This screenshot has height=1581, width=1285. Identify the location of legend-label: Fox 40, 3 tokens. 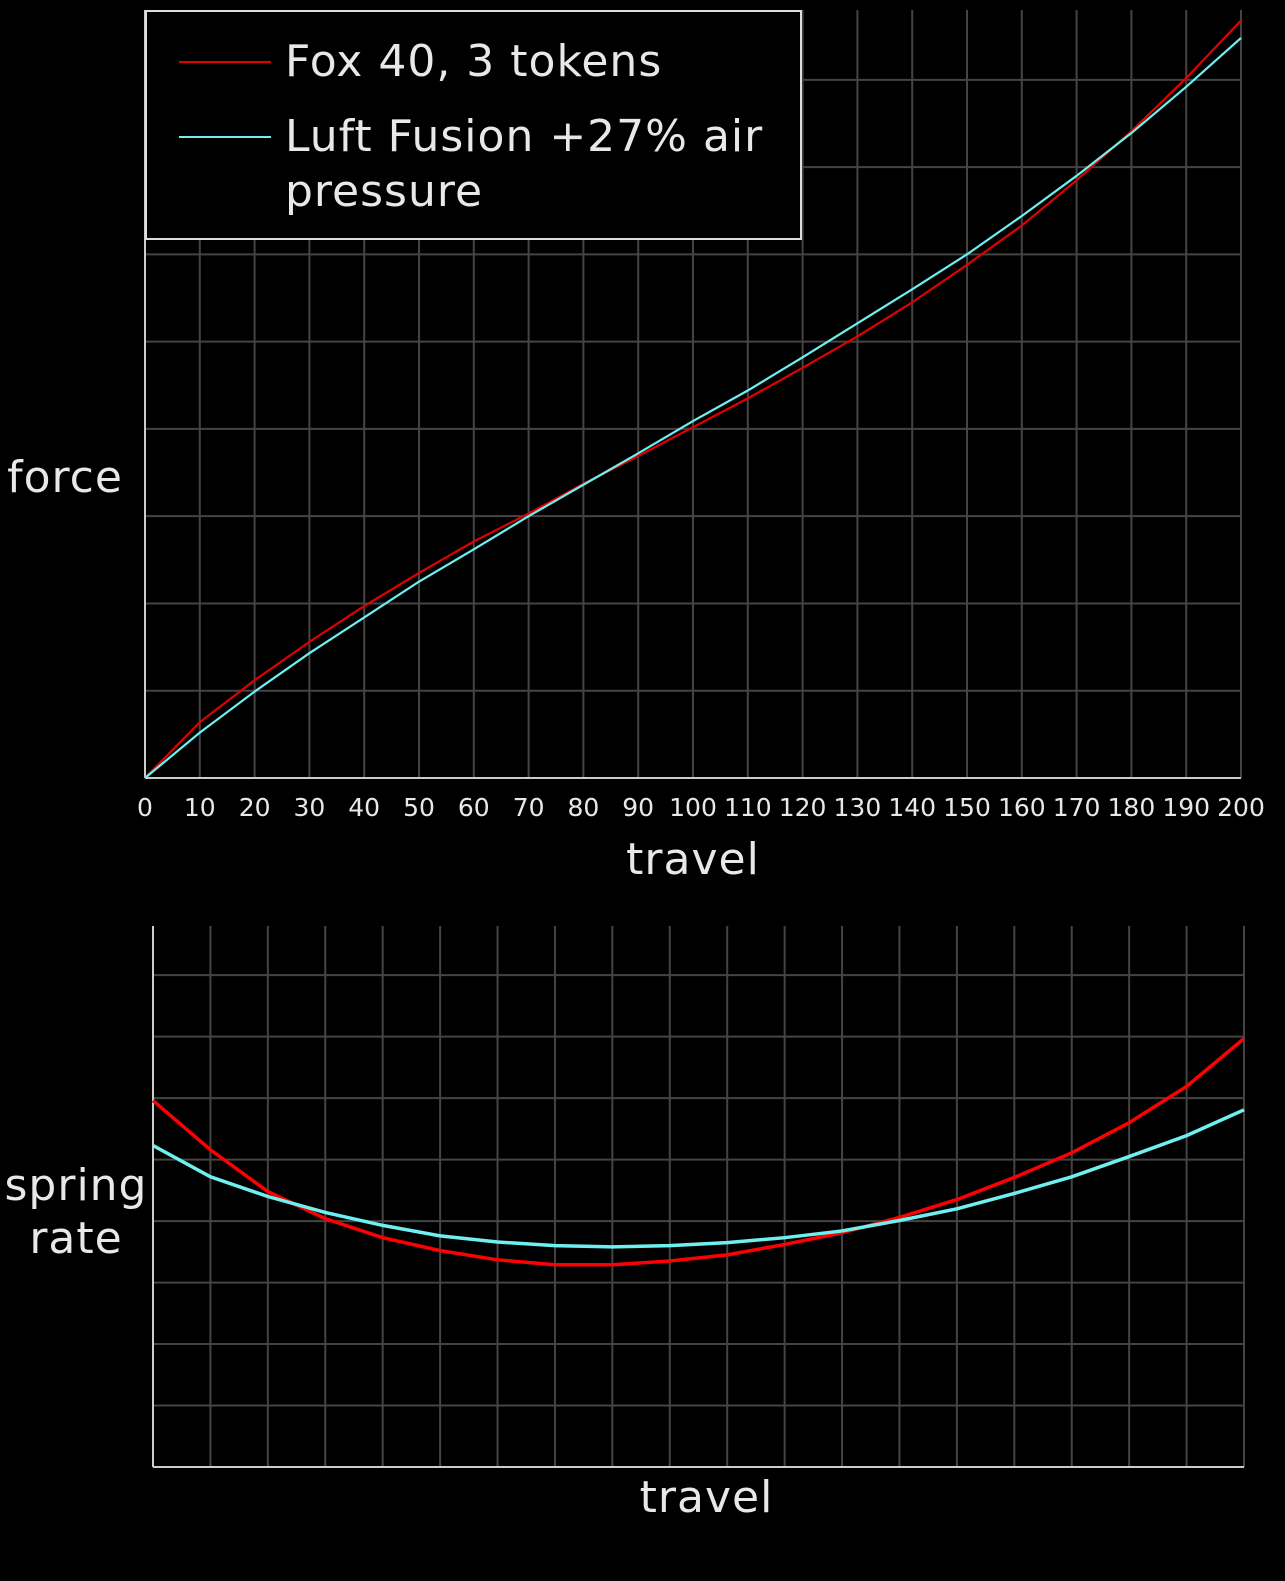
(474, 61).